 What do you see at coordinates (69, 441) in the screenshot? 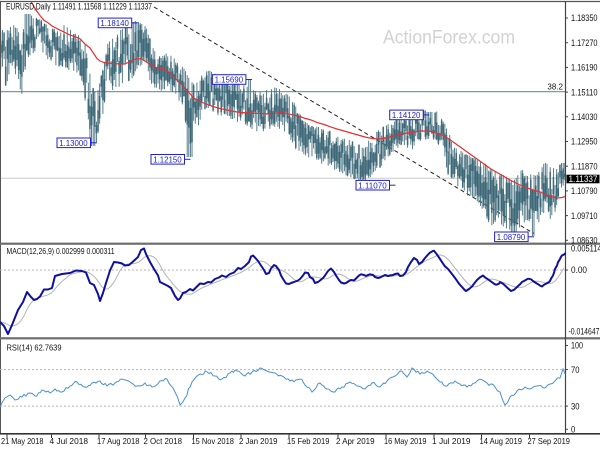
I see `svg-text: 4 Jul 2018` at bounding box center [69, 441].